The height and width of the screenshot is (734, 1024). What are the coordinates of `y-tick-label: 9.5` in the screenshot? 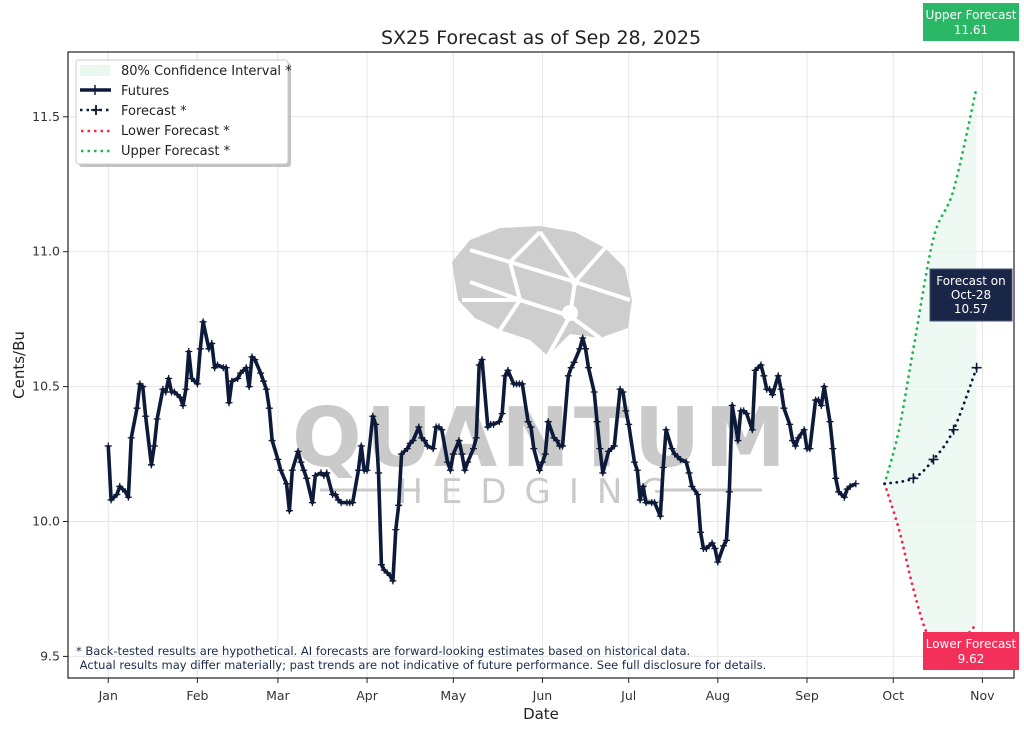 It's located at (50, 655).